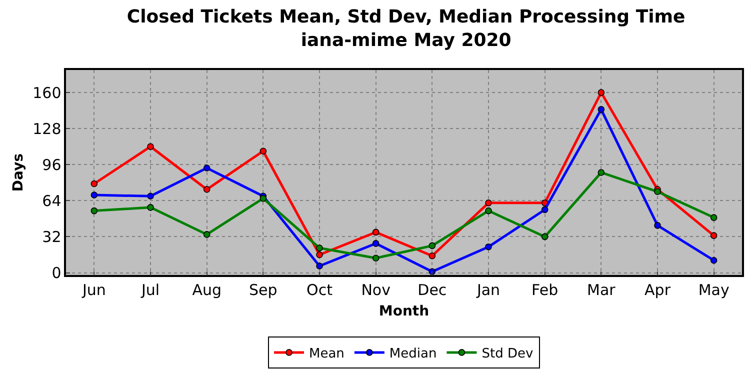 The height and width of the screenshot is (378, 752). I want to click on x-tick-label: Mar, so click(601, 289).